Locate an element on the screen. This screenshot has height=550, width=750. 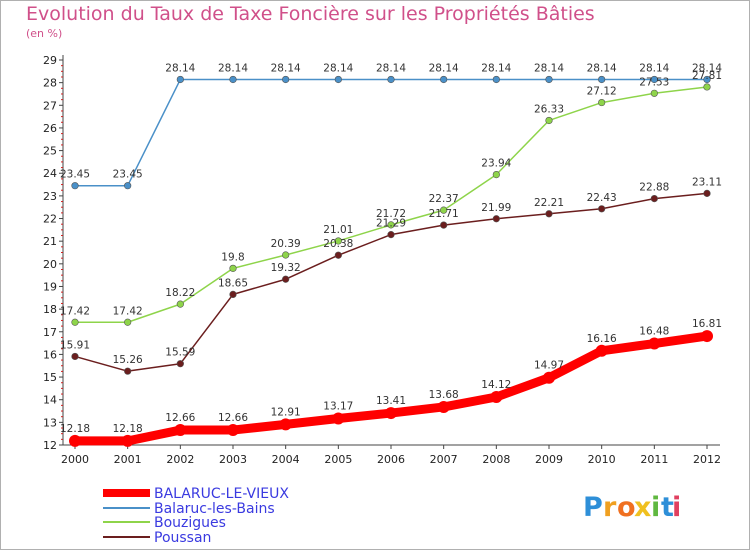
data-label: 19.8 is located at coordinates (232, 257).